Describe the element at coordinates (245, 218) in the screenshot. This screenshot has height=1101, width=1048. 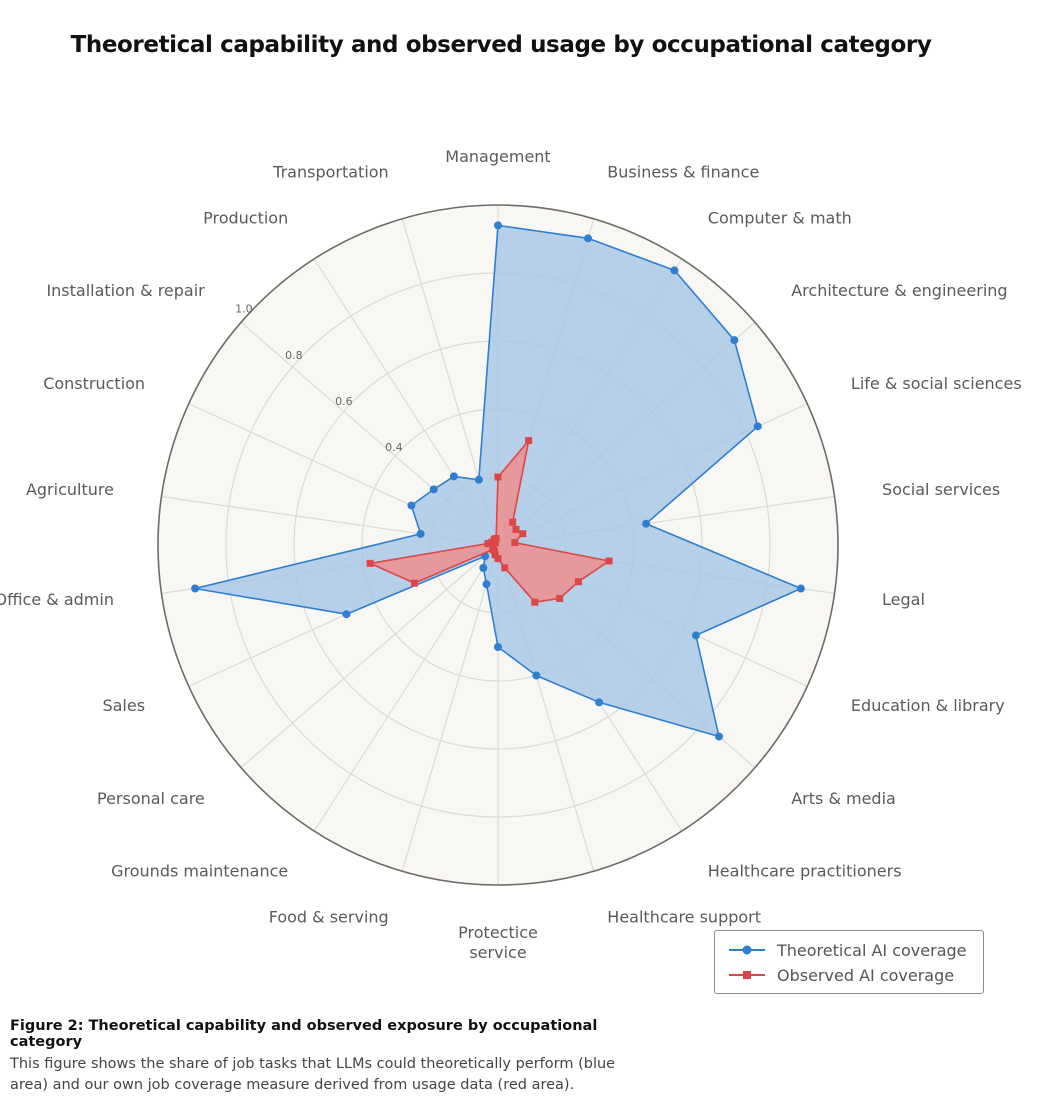
I see `category-label: Production` at that location.